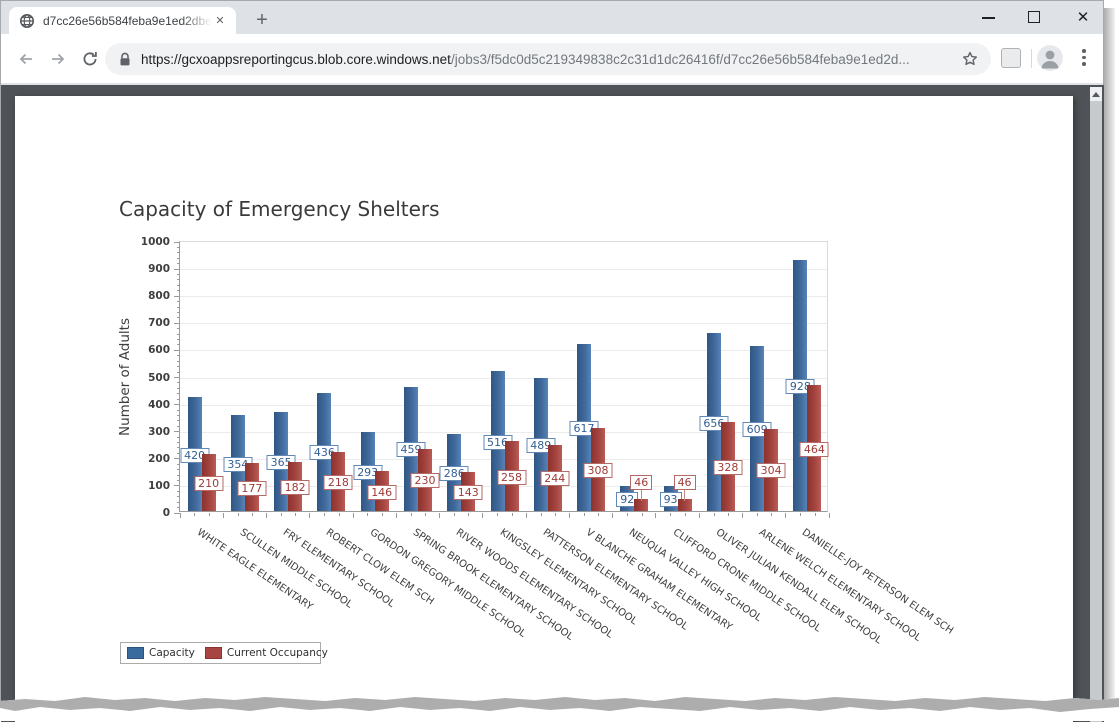  What do you see at coordinates (1096, 404) in the screenshot?
I see `vertical-scrollbar` at bounding box center [1096, 404].